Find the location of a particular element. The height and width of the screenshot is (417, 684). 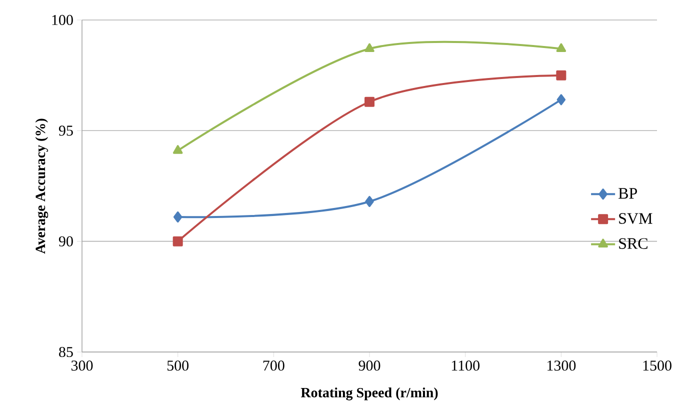

x-tick-label: 300 is located at coordinates (82, 365).